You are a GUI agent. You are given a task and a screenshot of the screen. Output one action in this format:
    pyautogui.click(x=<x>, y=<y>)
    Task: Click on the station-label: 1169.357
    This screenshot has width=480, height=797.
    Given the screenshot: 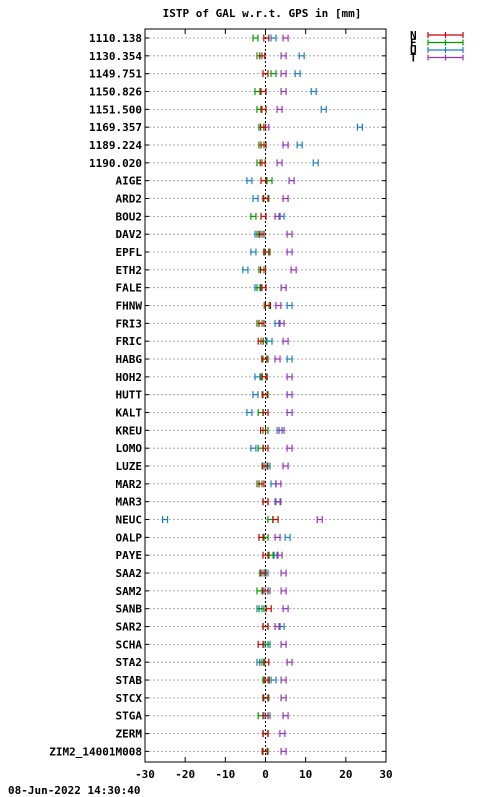 What is the action you would take?
    pyautogui.click(x=115, y=127)
    